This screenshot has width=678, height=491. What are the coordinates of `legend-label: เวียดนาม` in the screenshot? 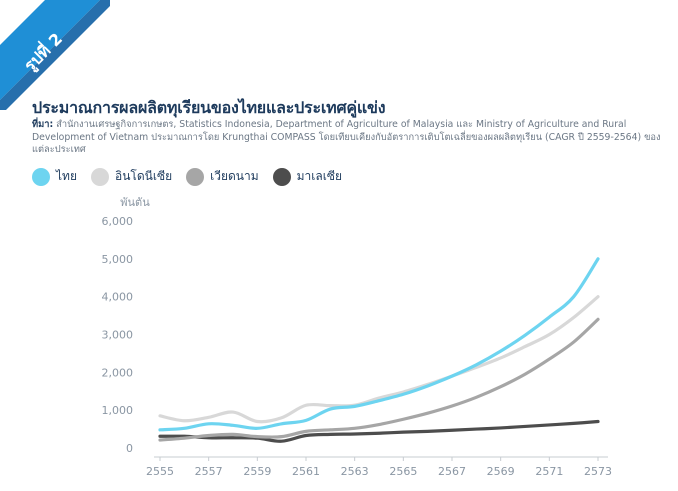 It's located at (234, 176).